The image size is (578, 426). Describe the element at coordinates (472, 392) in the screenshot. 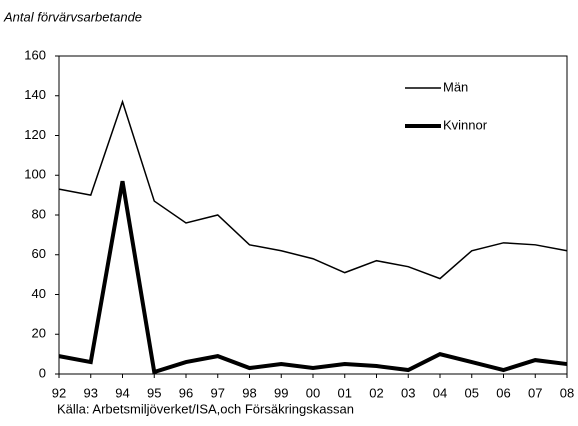

I see `x-tick-label: 05` at that location.